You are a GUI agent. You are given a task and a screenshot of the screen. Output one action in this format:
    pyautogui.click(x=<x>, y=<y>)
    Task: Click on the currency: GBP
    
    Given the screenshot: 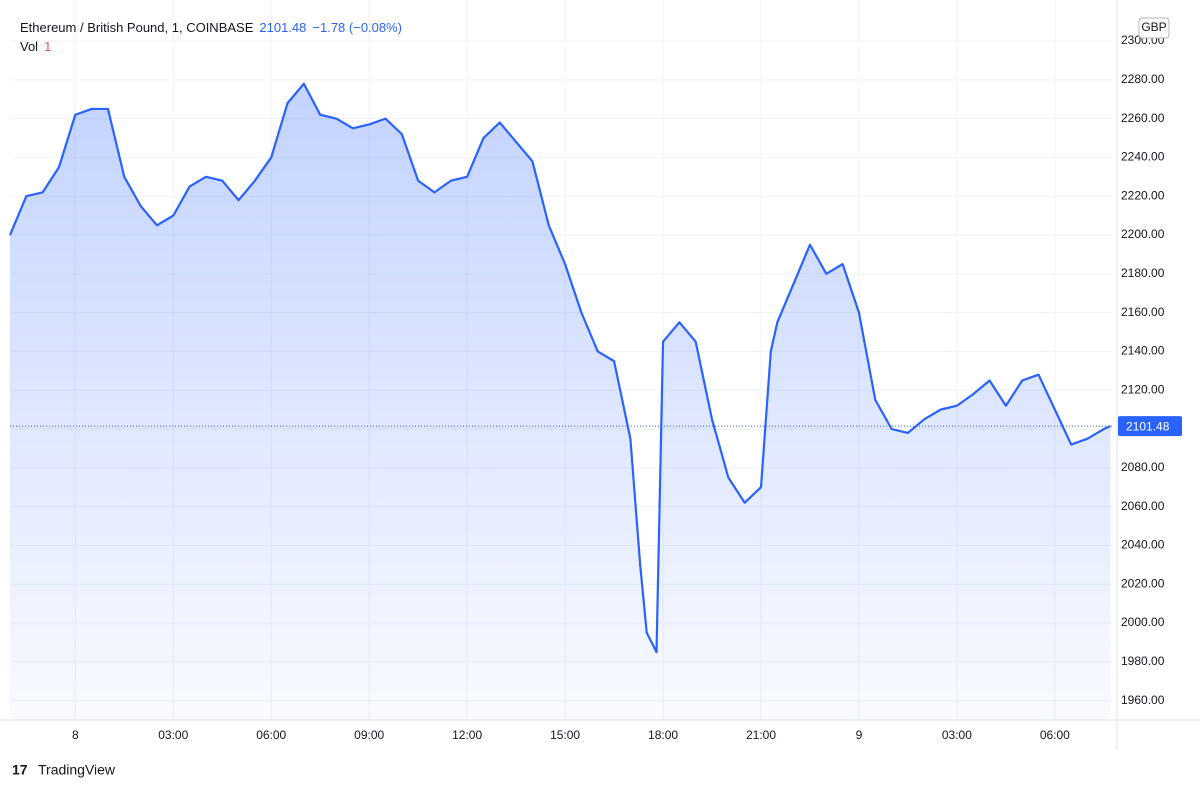 What is the action you would take?
    pyautogui.click(x=1153, y=27)
    